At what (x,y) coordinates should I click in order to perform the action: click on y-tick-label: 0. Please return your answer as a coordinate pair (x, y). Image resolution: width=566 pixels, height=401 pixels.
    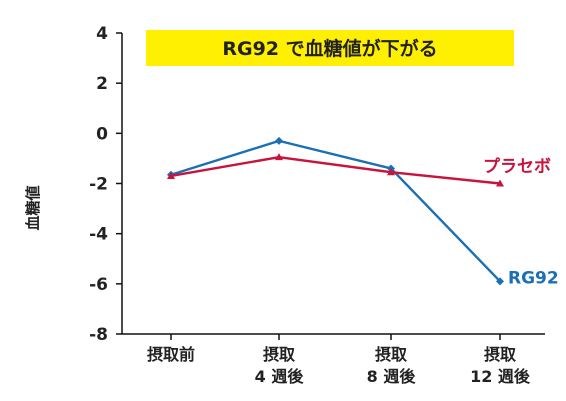
    Looking at the image, I should click on (102, 134).